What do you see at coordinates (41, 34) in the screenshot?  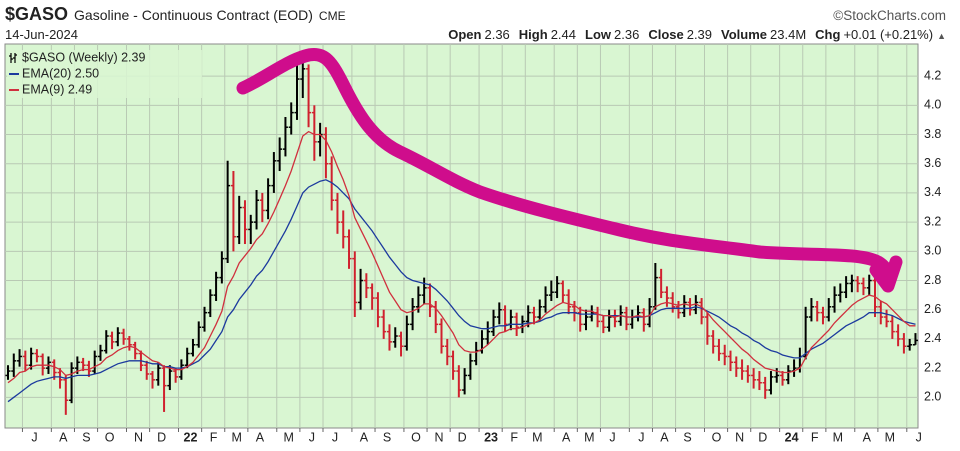 I see `date: 14-Jun-2024` at bounding box center [41, 34].